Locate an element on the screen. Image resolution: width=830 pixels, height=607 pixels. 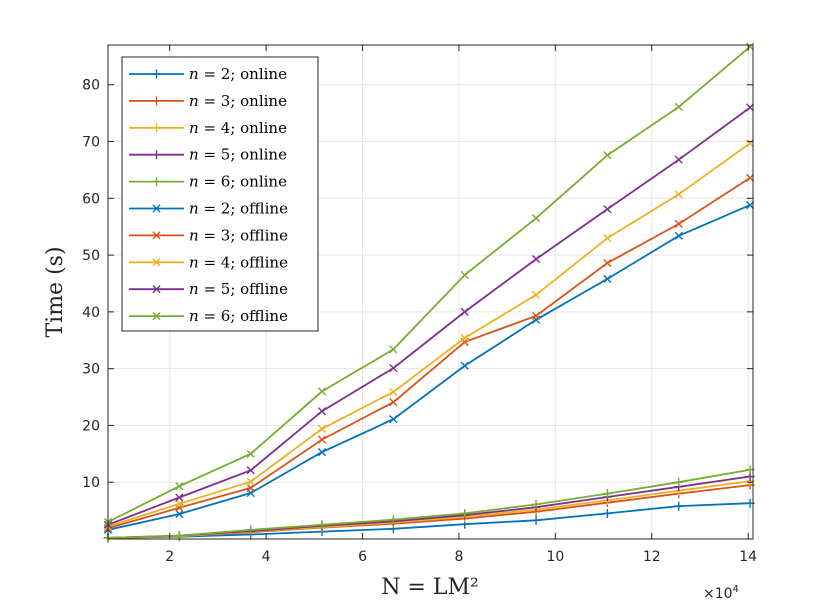
x-tick-label: 10 is located at coordinates (555, 557).